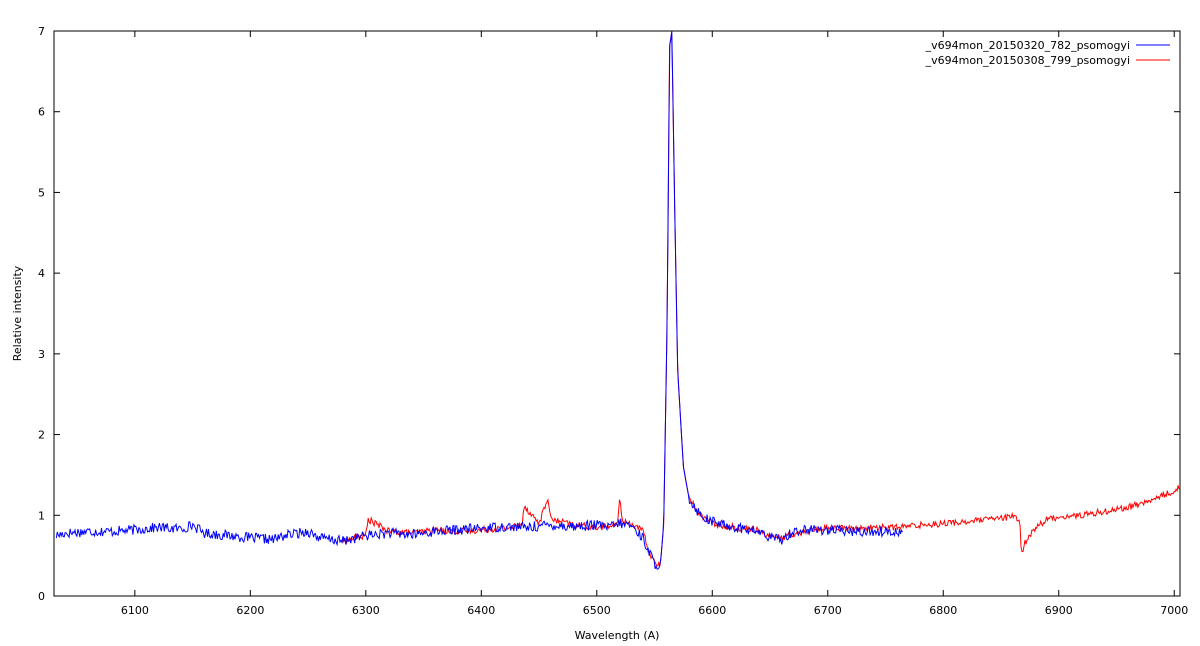 The width and height of the screenshot is (1200, 646). I want to click on y-tick-label: 2, so click(41, 435).